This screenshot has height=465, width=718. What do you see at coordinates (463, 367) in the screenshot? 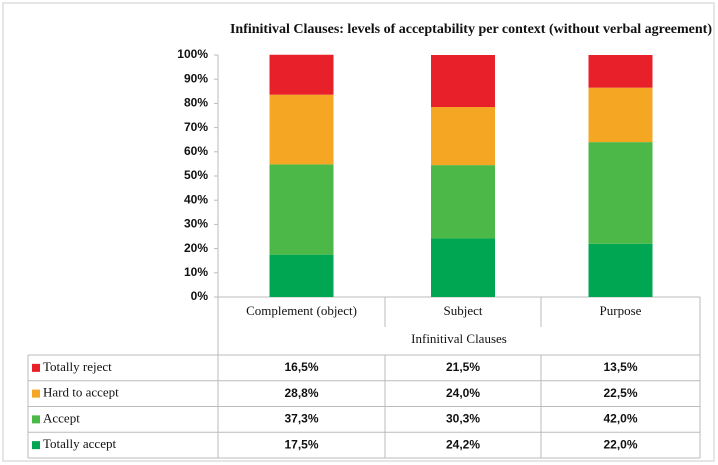
I see `table-cell: 21,5%` at bounding box center [463, 367].